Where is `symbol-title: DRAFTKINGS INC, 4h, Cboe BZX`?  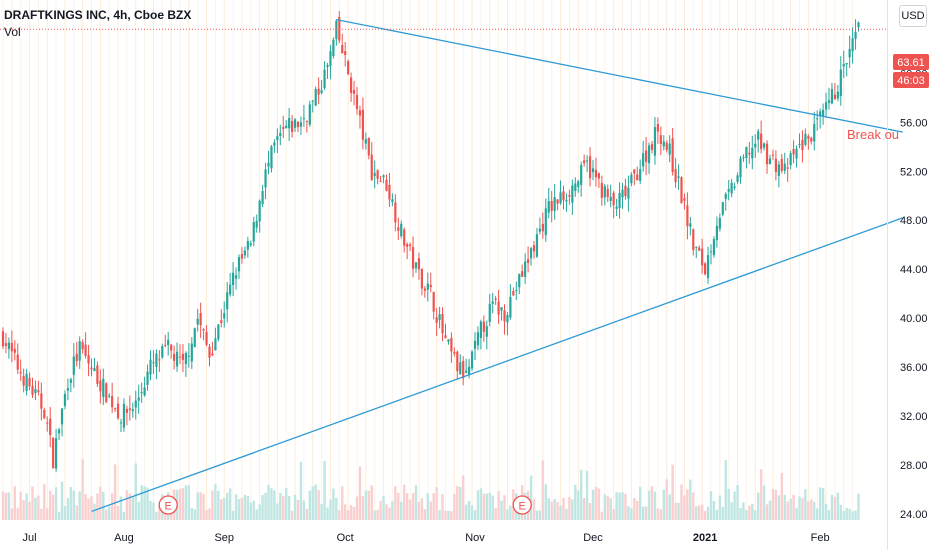 symbol-title: DRAFTKINGS INC, 4h, Cboe BZX is located at coordinates (98, 15).